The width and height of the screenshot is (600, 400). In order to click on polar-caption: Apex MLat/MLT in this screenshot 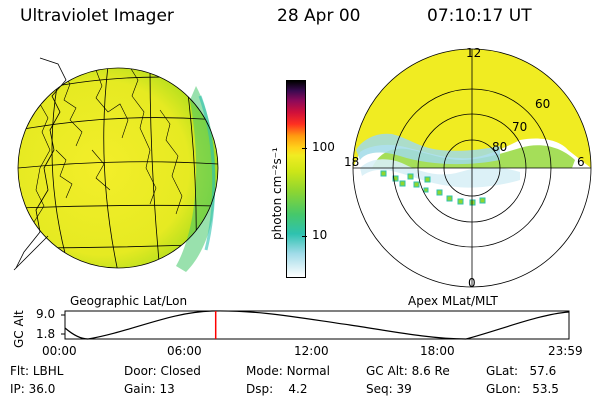, I will do `click(453, 301)`.